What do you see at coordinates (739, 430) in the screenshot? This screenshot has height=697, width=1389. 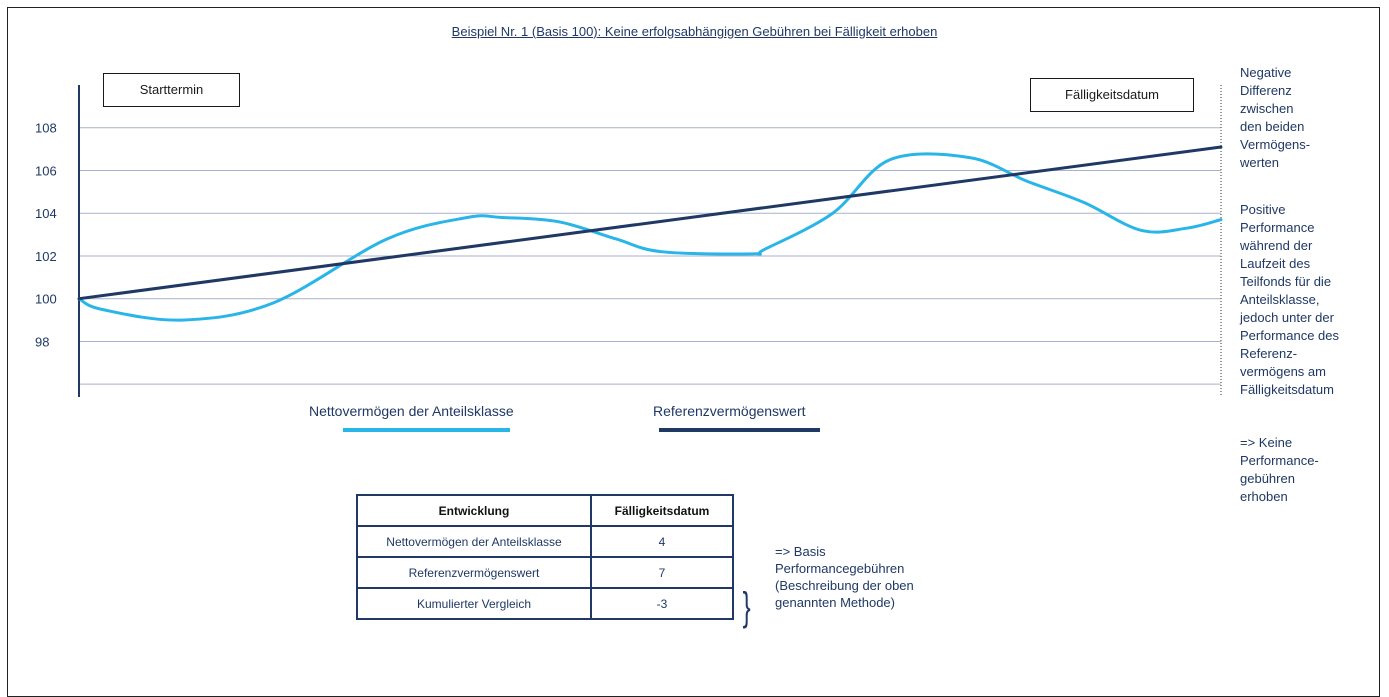 I see `legend-swatch-reference` at bounding box center [739, 430].